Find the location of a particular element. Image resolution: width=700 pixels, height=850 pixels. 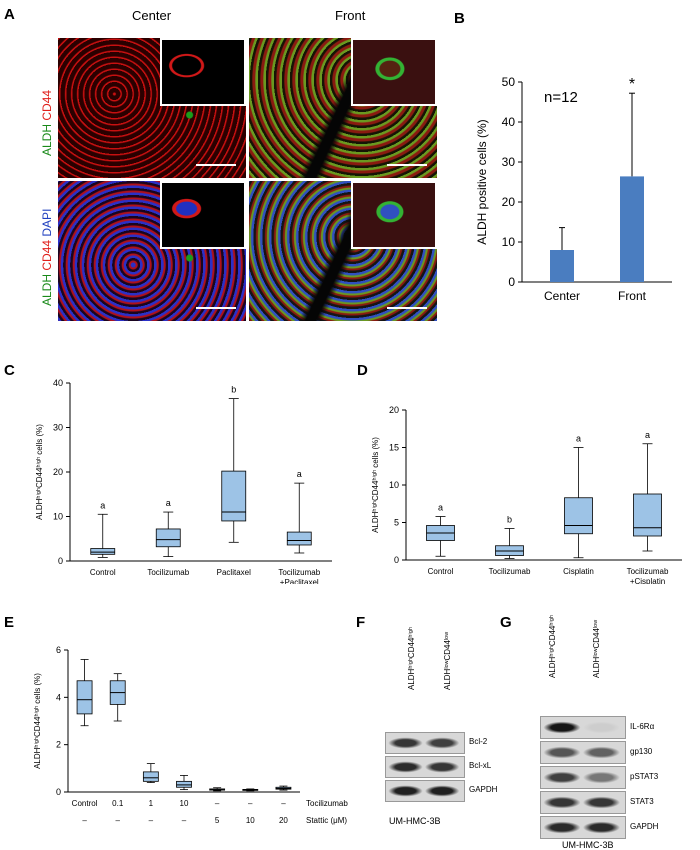

band-label: gp130 is located at coordinates (641, 751).